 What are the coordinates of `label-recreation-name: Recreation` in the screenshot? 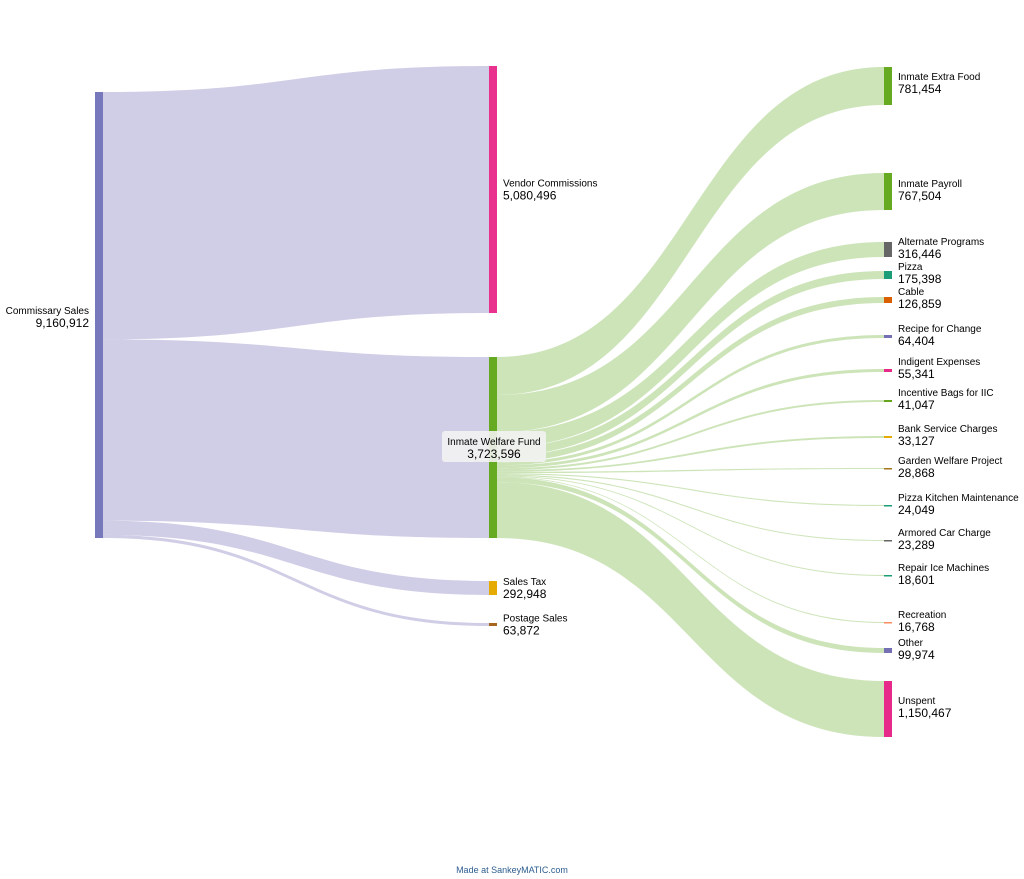 It's located at (922, 615).